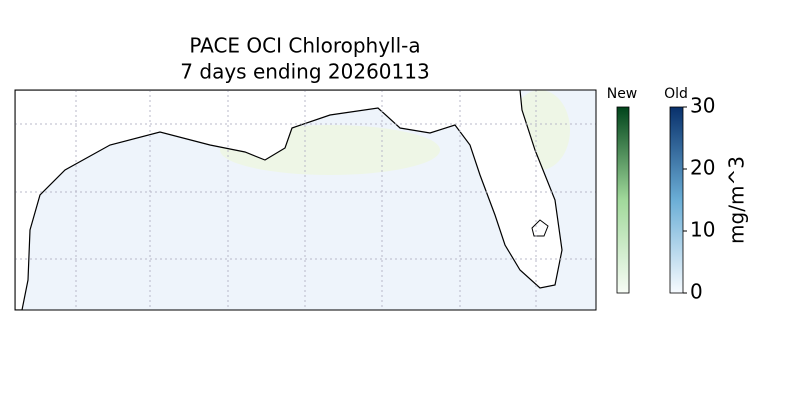  What do you see at coordinates (702, 106) in the screenshot?
I see `tick-label: 30` at bounding box center [702, 106].